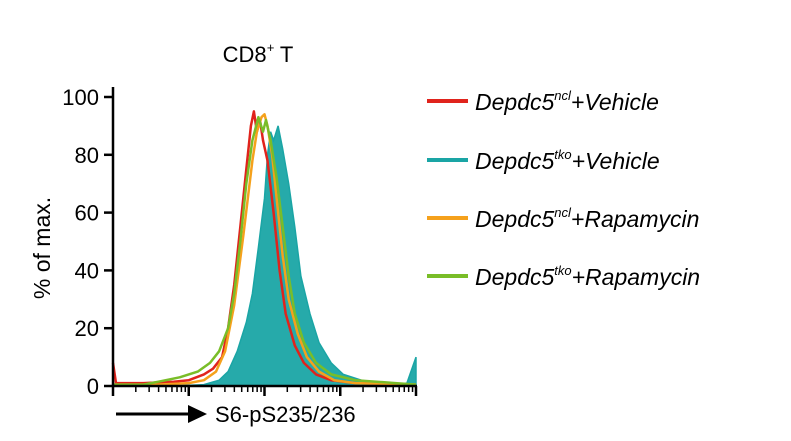 The image size is (791, 441). I want to click on legend-label: Depdc5ncl+Vehicle, so click(567, 101).